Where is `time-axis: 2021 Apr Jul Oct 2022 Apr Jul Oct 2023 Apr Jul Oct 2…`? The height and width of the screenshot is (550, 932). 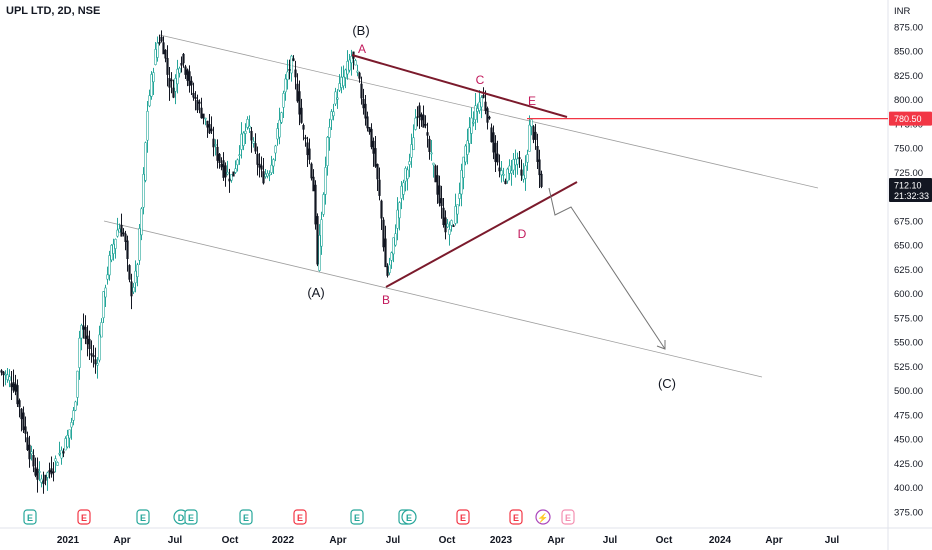
time-axis: 2021 Apr Jul Oct 2022 Apr Jul Oct 2023 Apr Jul Oct 2… is located at coordinates (448, 540).